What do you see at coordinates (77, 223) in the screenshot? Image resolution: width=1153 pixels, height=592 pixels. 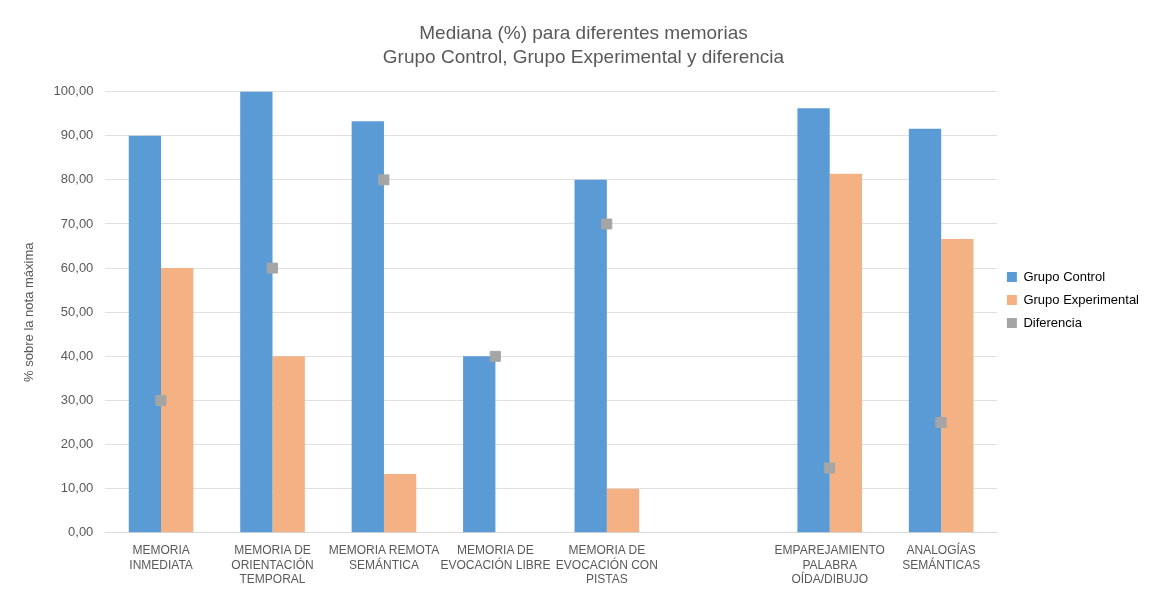 I see `y-tick-label: 70,00` at bounding box center [77, 223].